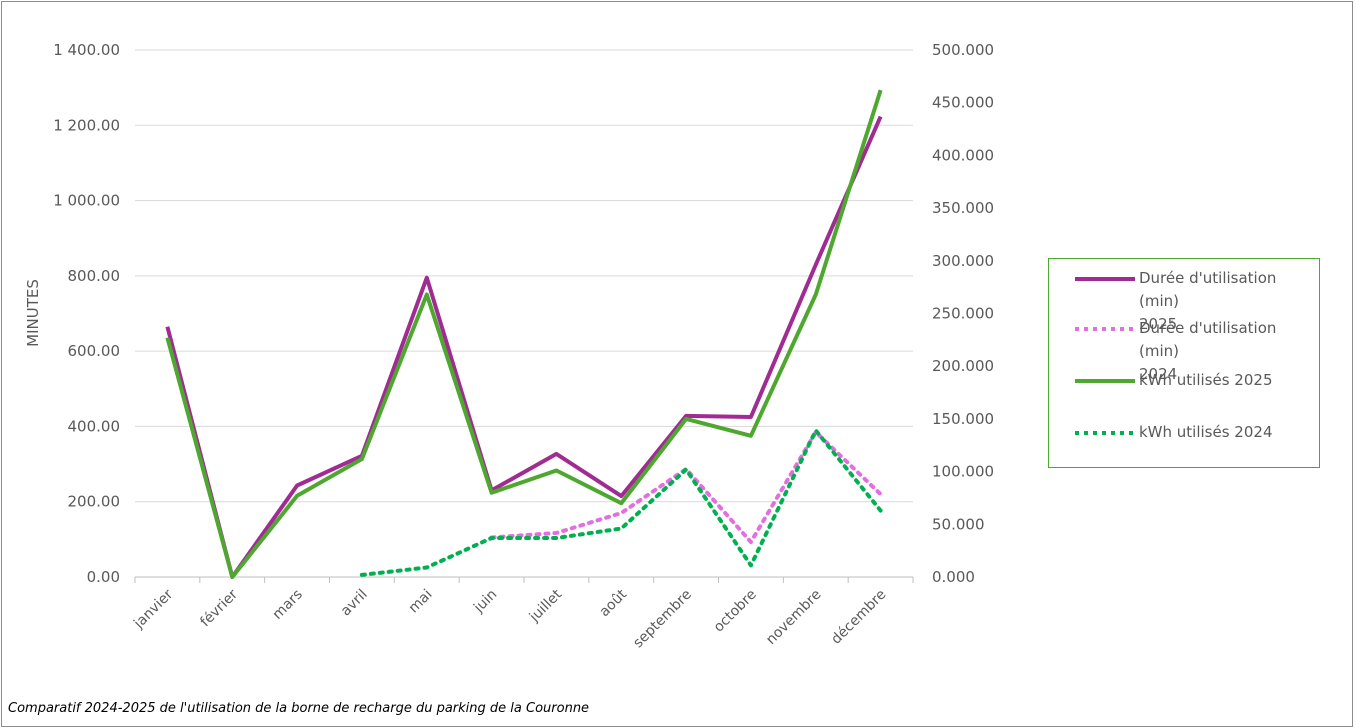 The height and width of the screenshot is (728, 1355). I want to click on legend-swatch-dotted-pink, so click(1105, 329).